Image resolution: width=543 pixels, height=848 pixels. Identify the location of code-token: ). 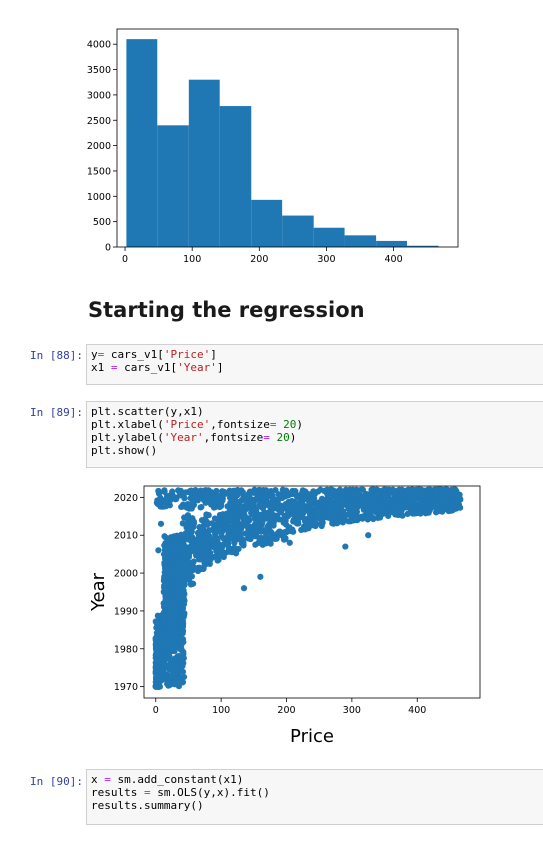
(299, 424).